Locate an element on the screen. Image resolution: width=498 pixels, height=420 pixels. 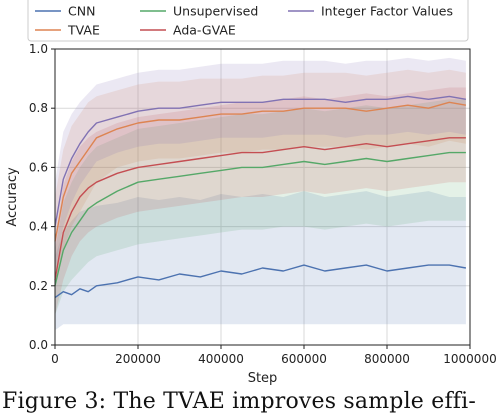
y-tick-label: 0.6 is located at coordinates (38, 167).